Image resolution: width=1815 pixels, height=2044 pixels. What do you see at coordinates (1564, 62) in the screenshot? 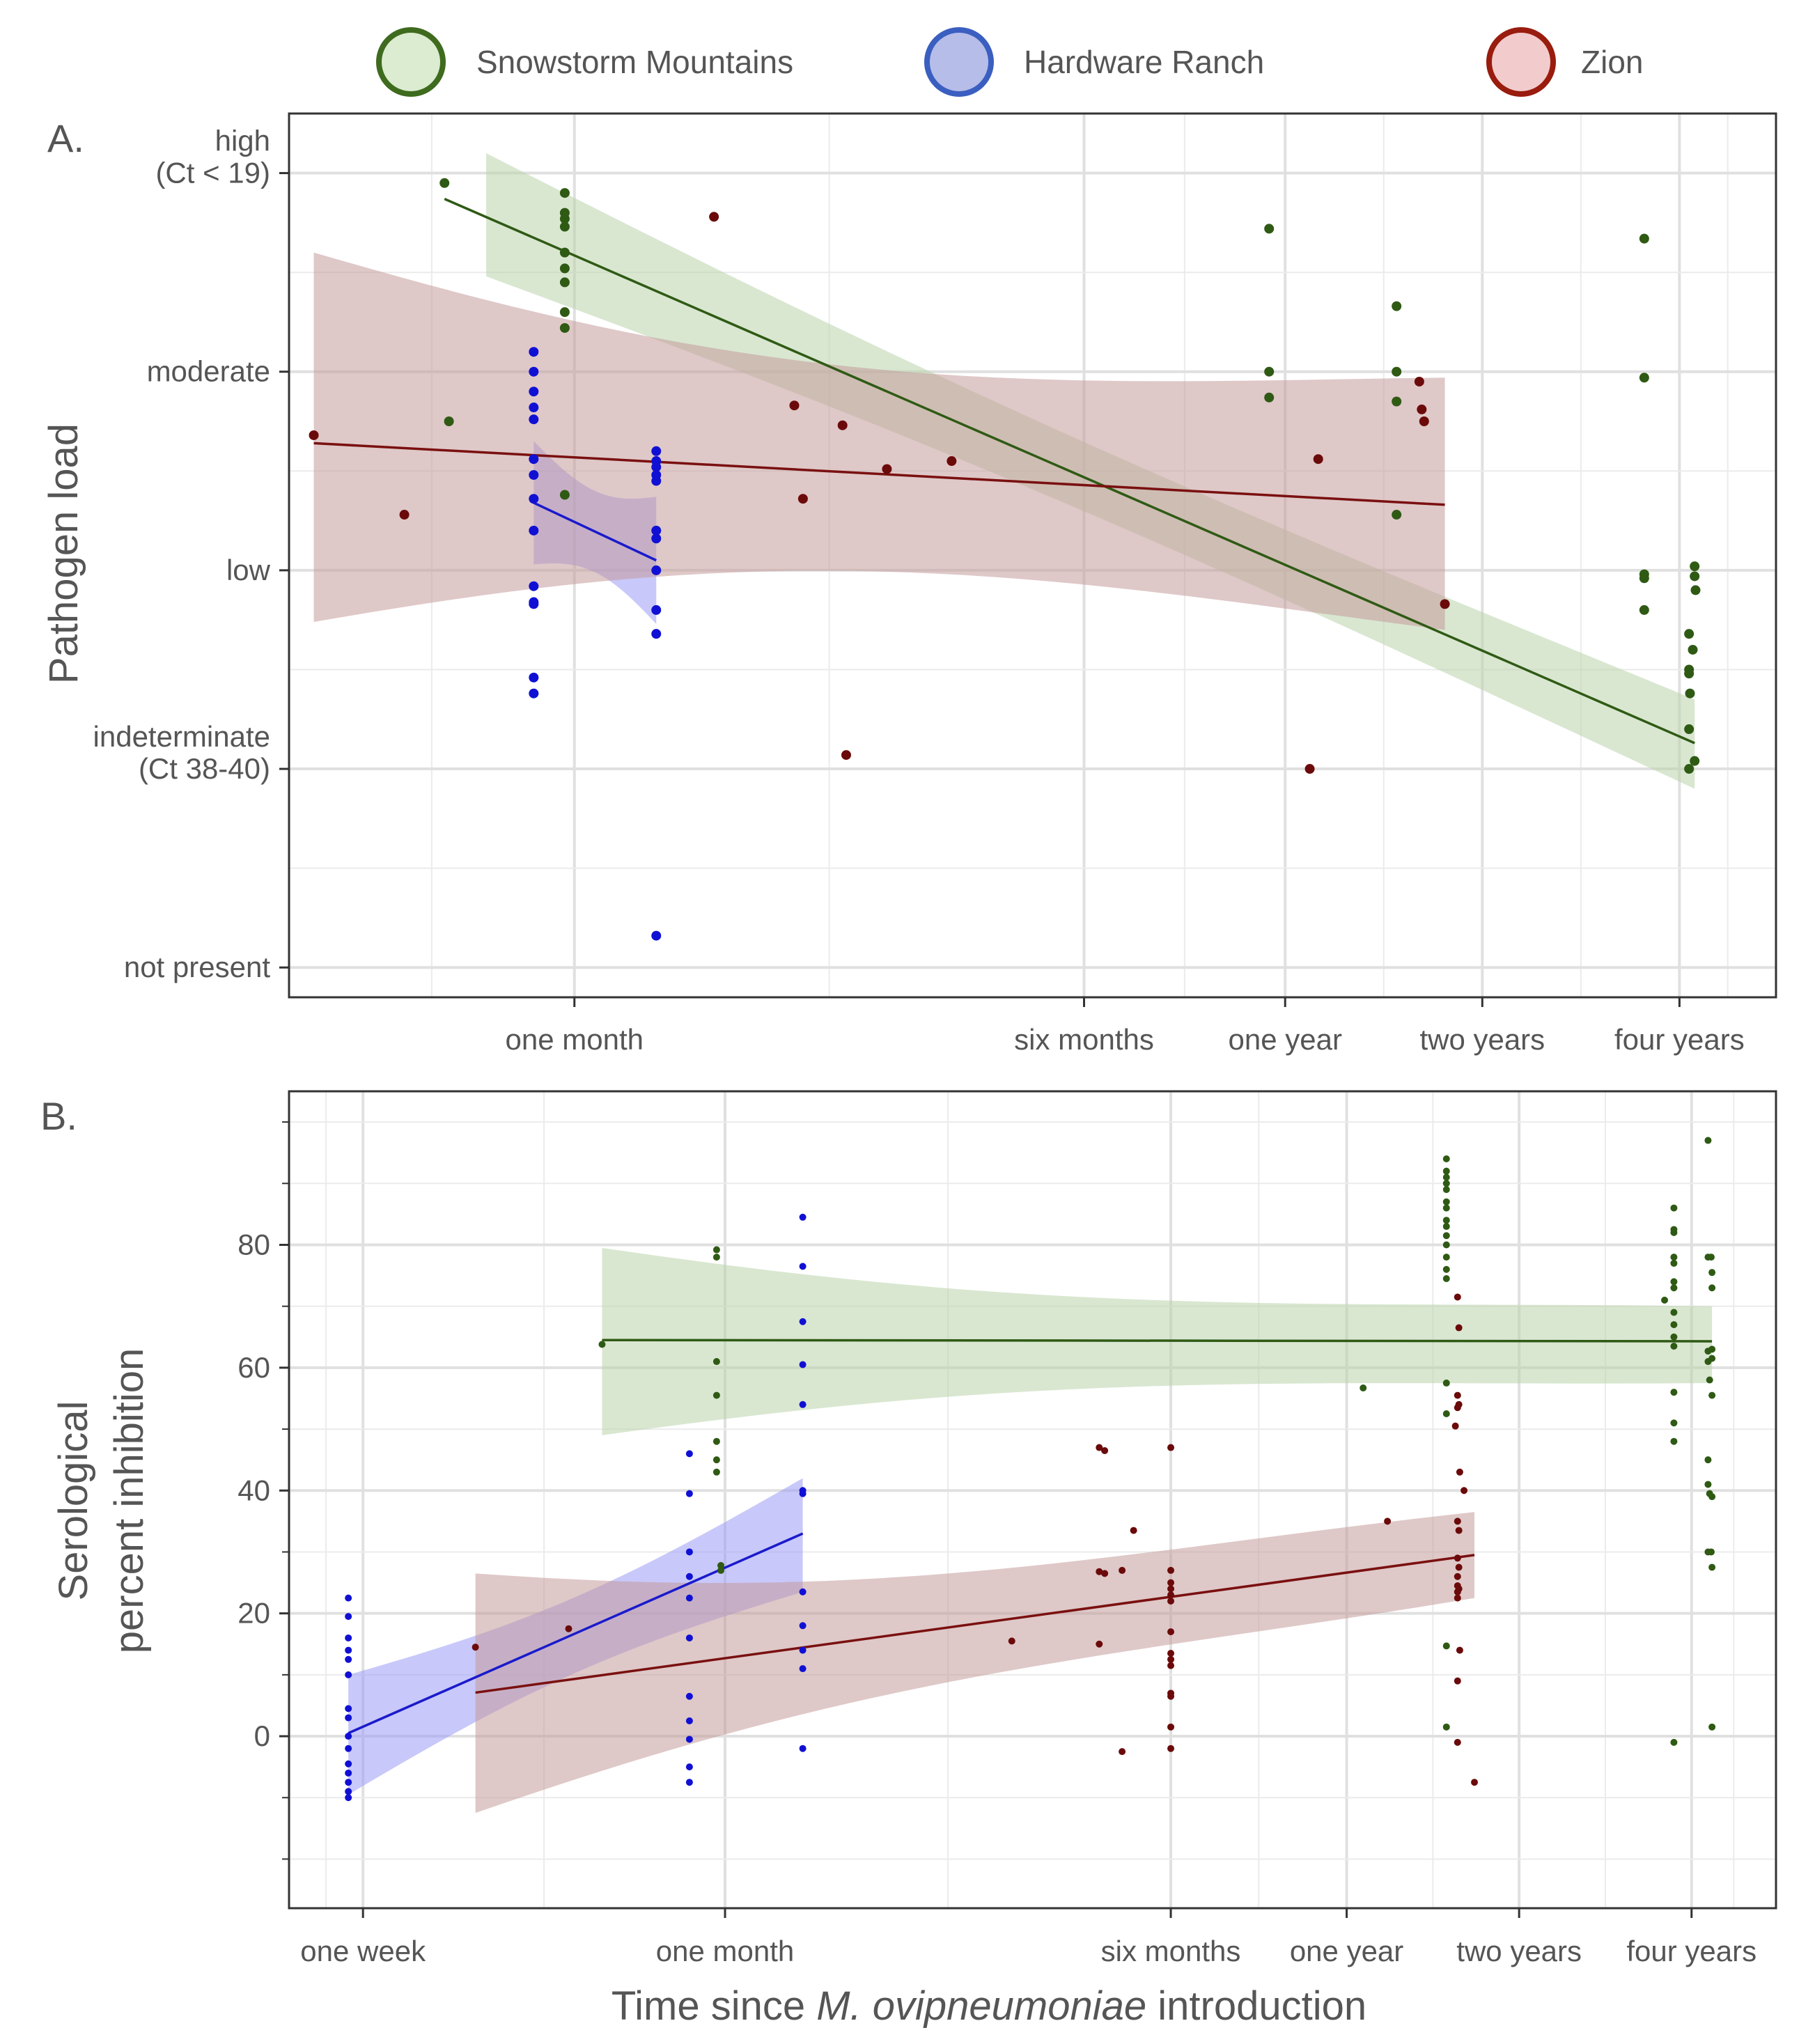
I see `legend-item-zion: Zion` at bounding box center [1564, 62].